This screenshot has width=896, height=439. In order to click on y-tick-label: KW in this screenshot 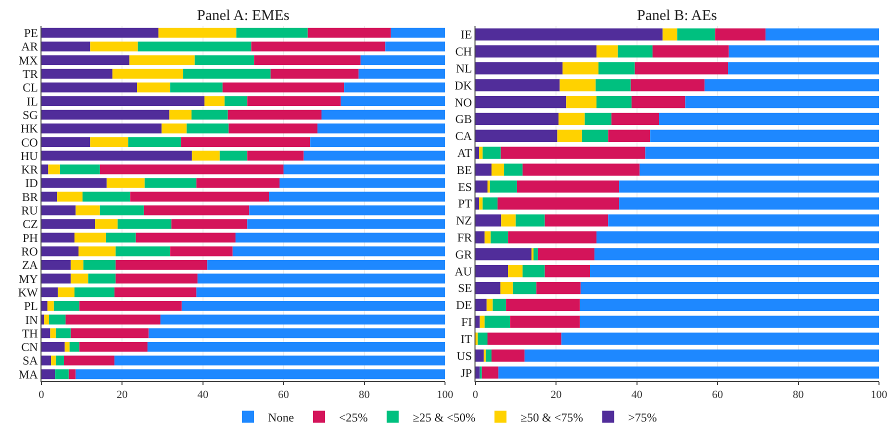, I will do `click(28, 292)`.